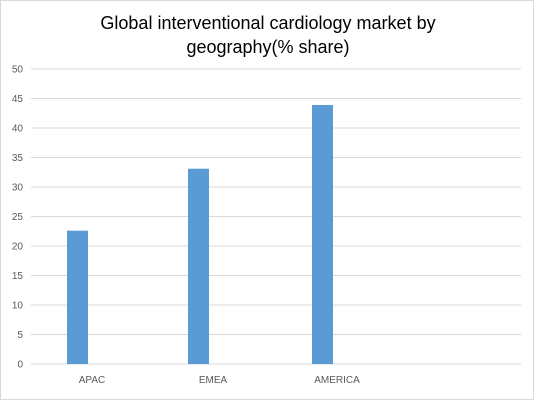  Describe the element at coordinates (198, 266) in the screenshot. I see `bar-emea` at that location.